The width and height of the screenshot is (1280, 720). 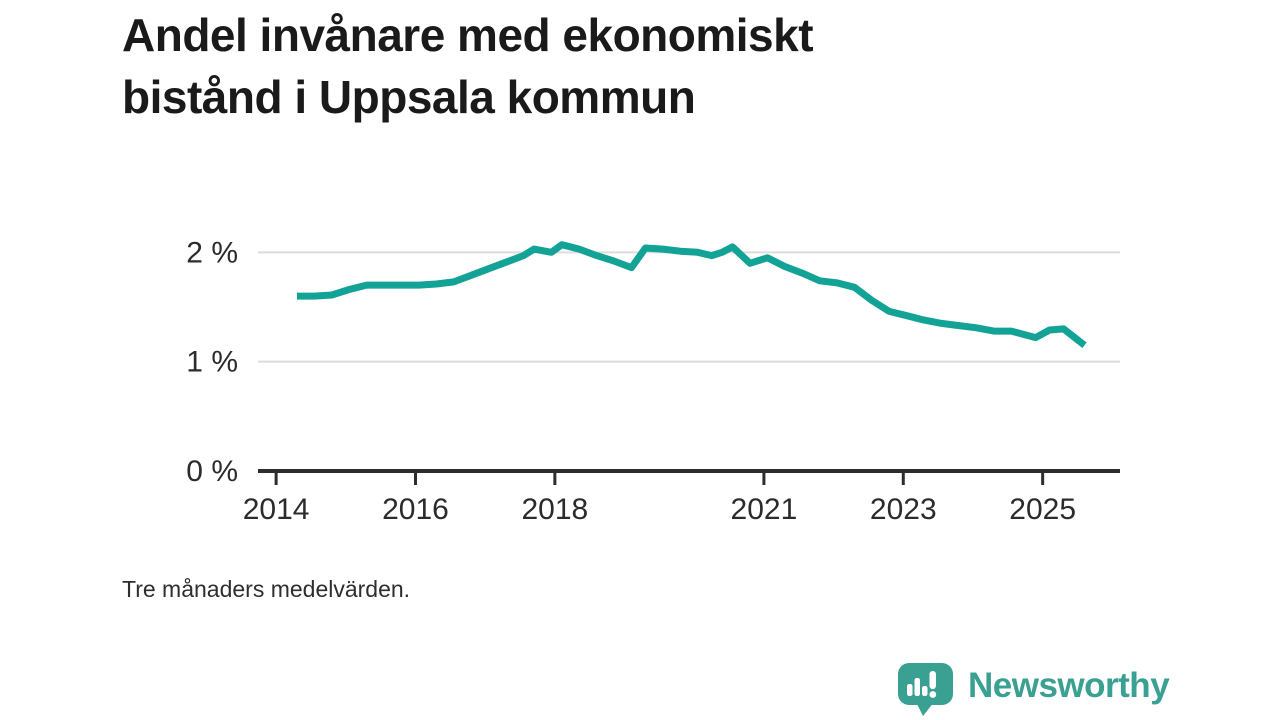 I want to click on x-tick-label: 2016, so click(x=415, y=509).